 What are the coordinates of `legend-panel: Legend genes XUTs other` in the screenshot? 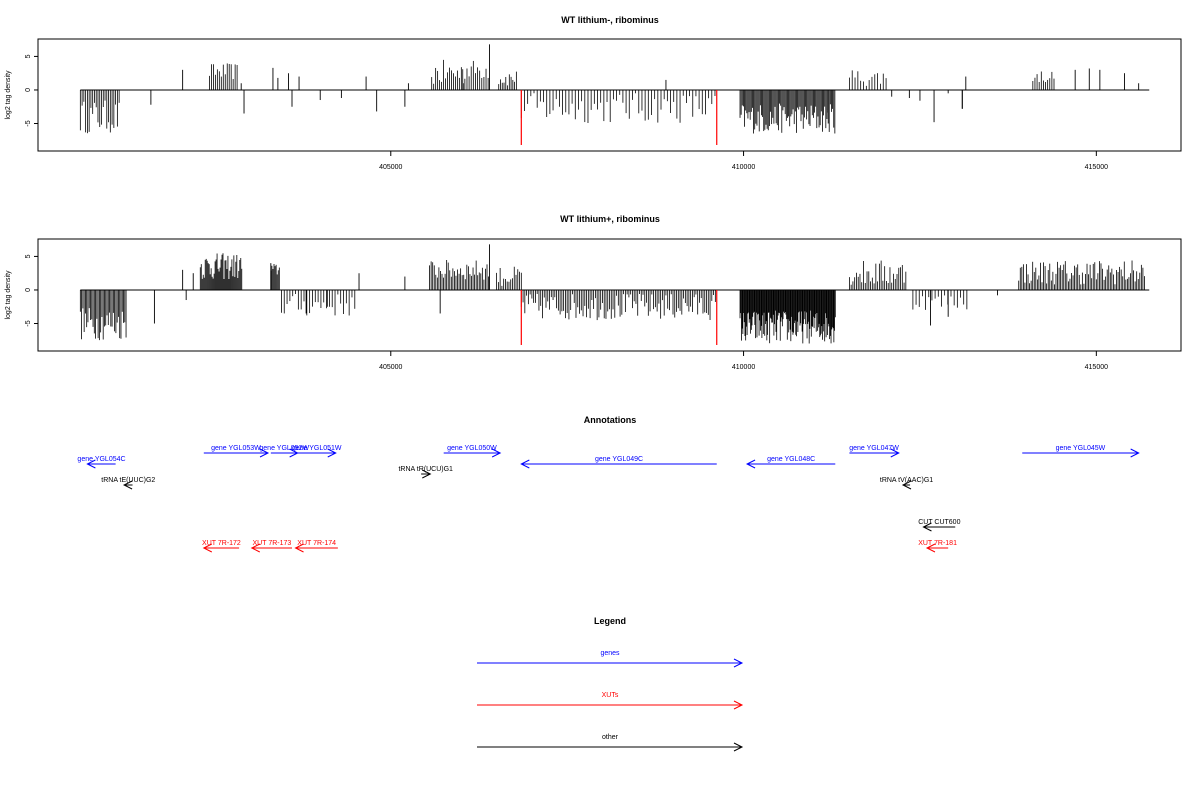 It's located at (610, 684).